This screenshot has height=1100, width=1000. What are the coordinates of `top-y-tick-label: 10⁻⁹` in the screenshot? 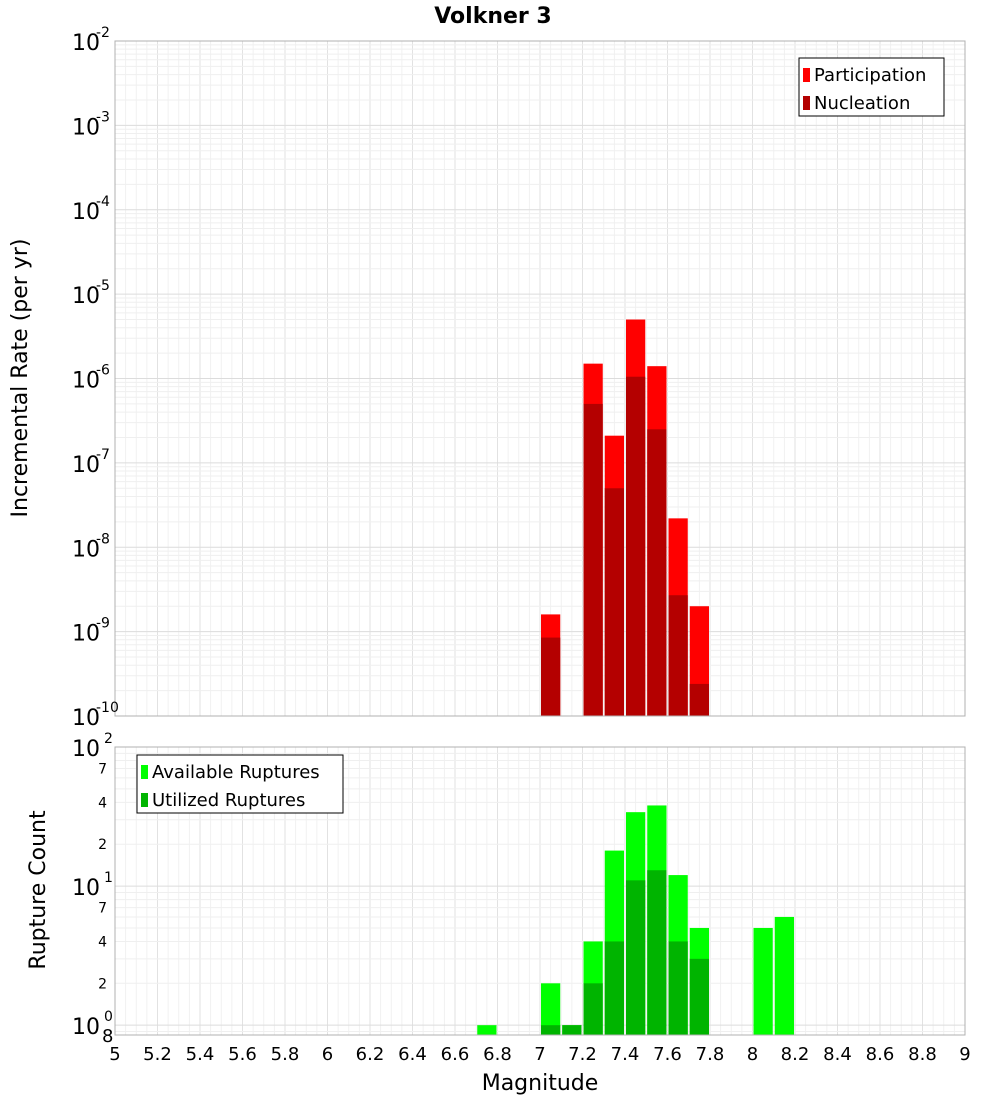 It's located at (91, 631).